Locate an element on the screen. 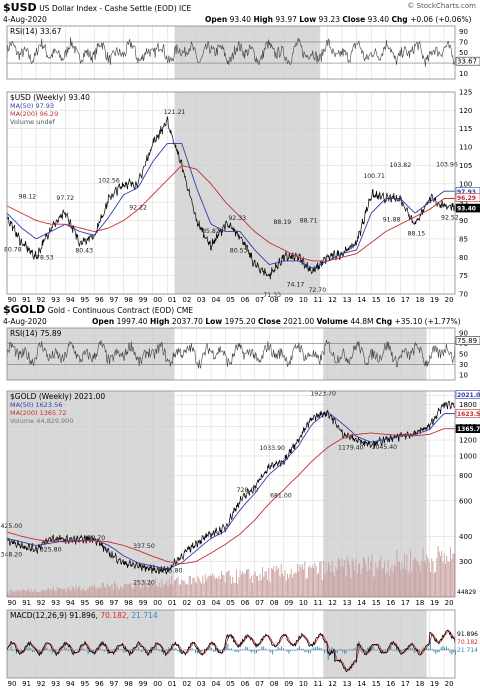 The image size is (480, 690). gold-xtick-02: 02 is located at coordinates (186, 603).